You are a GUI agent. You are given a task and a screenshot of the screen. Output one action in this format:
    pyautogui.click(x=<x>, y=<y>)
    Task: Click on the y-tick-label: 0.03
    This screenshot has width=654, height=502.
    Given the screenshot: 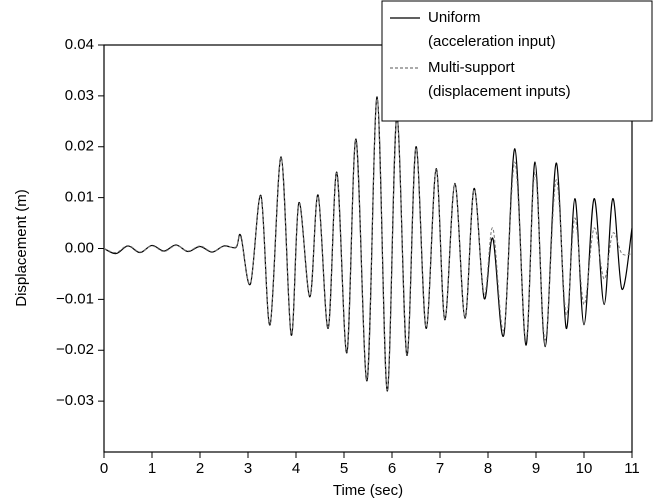 What is the action you would take?
    pyautogui.click(x=79, y=95)
    